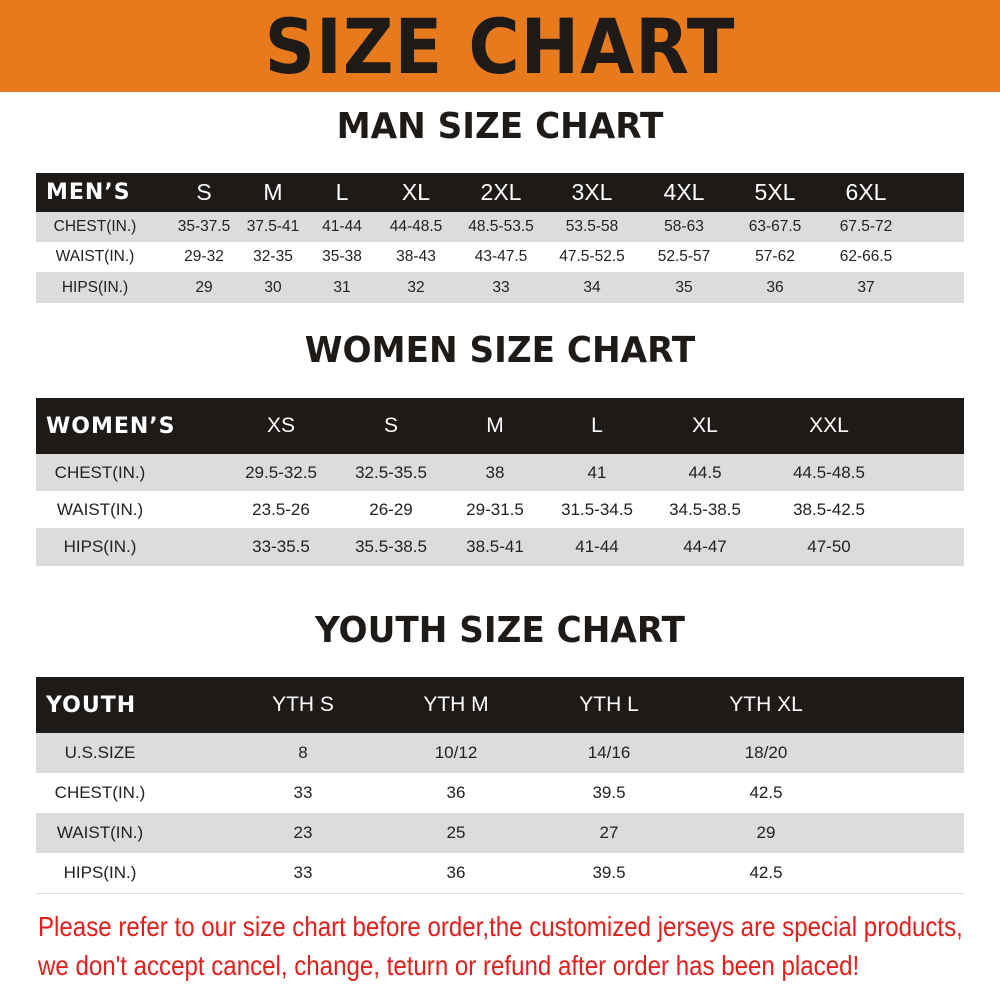 The height and width of the screenshot is (1000, 1000). What do you see at coordinates (684, 287) in the screenshot?
I see `measurement-cell: 35` at bounding box center [684, 287].